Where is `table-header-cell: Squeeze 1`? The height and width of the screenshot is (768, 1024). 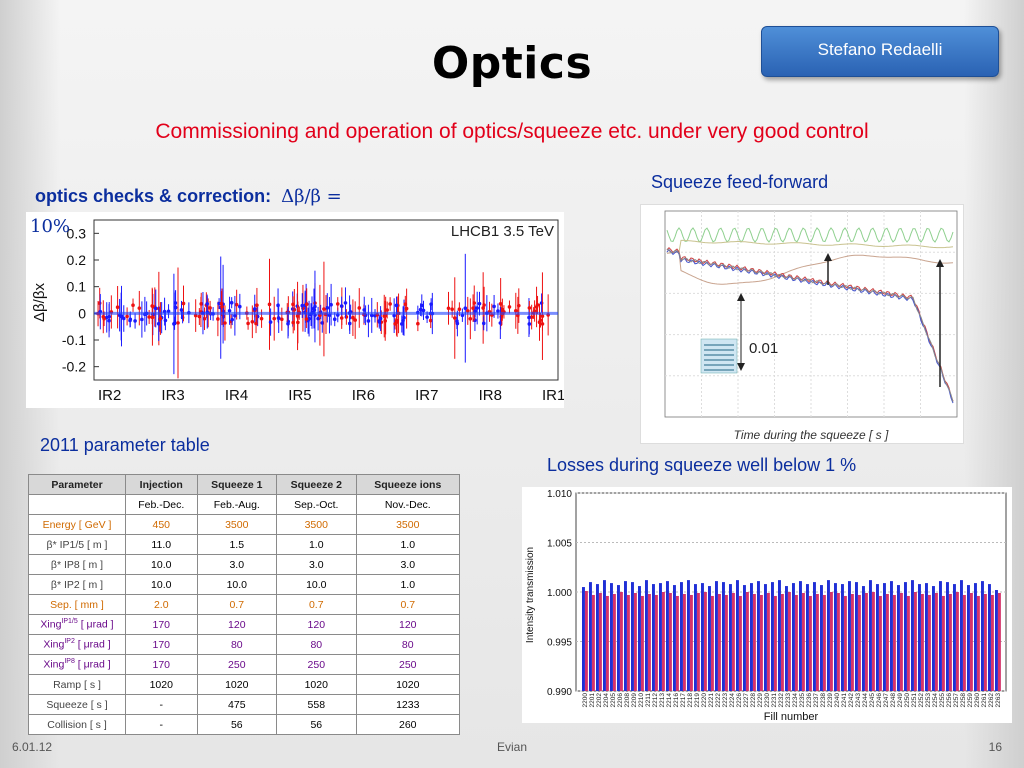
table-header-cell: Squeeze 1 is located at coordinates (237, 484).